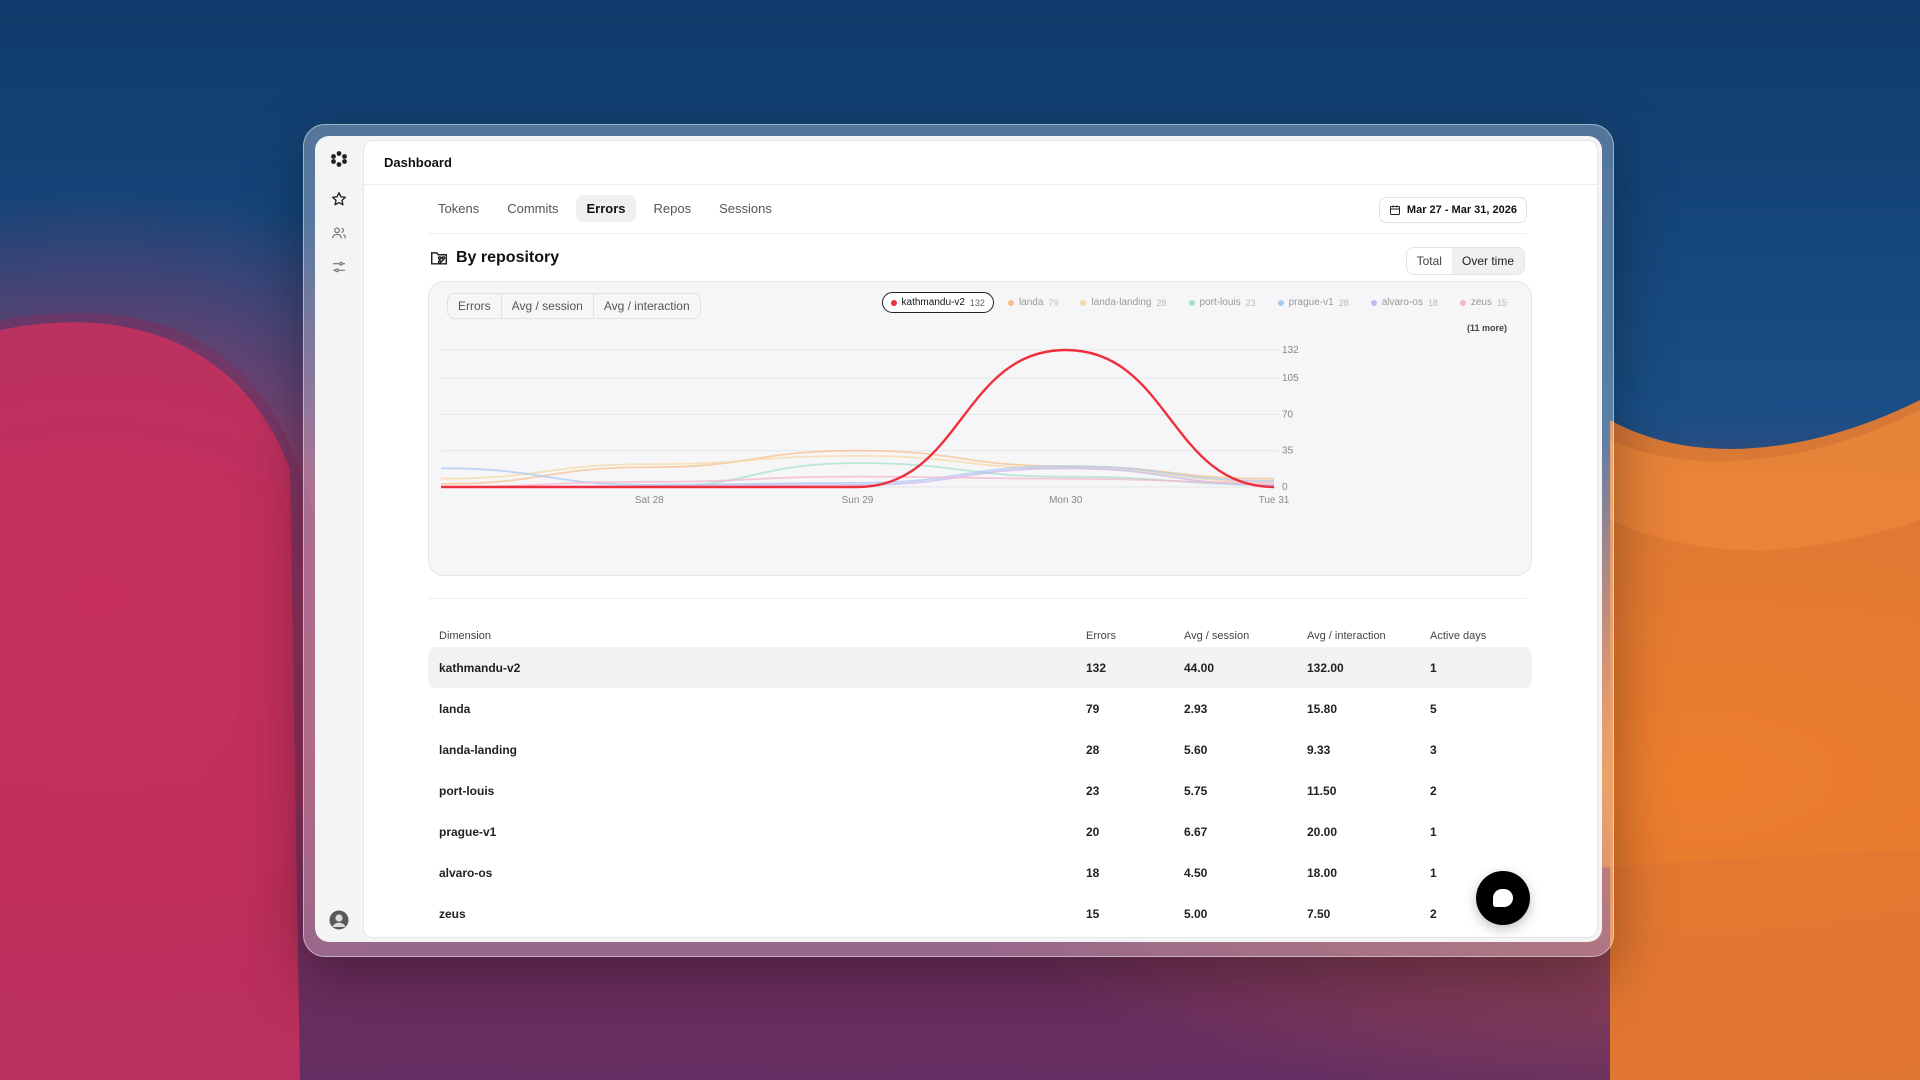  I want to click on cell-active-days: 3, so click(1433, 749).